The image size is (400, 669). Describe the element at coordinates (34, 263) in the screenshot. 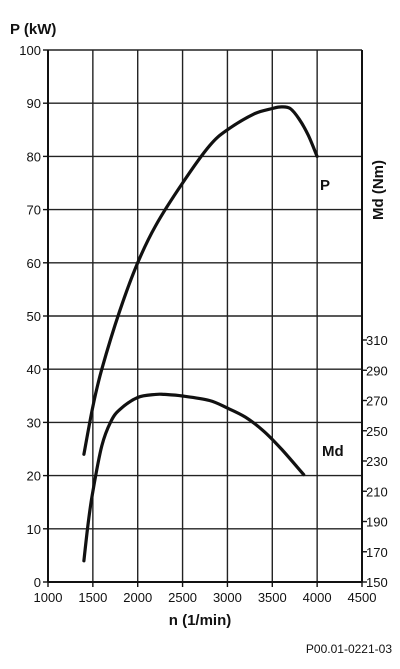

I see `y-left-tick-label: 60` at that location.